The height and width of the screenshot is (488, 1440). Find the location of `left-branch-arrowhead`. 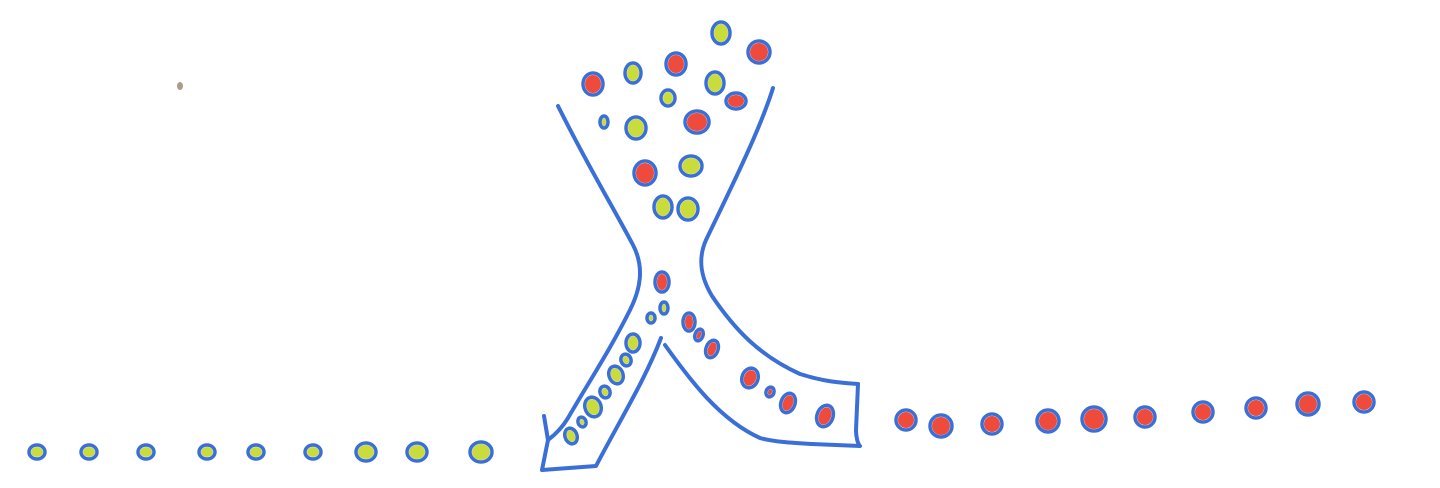

left-branch-arrowhead is located at coordinates (601, 404).